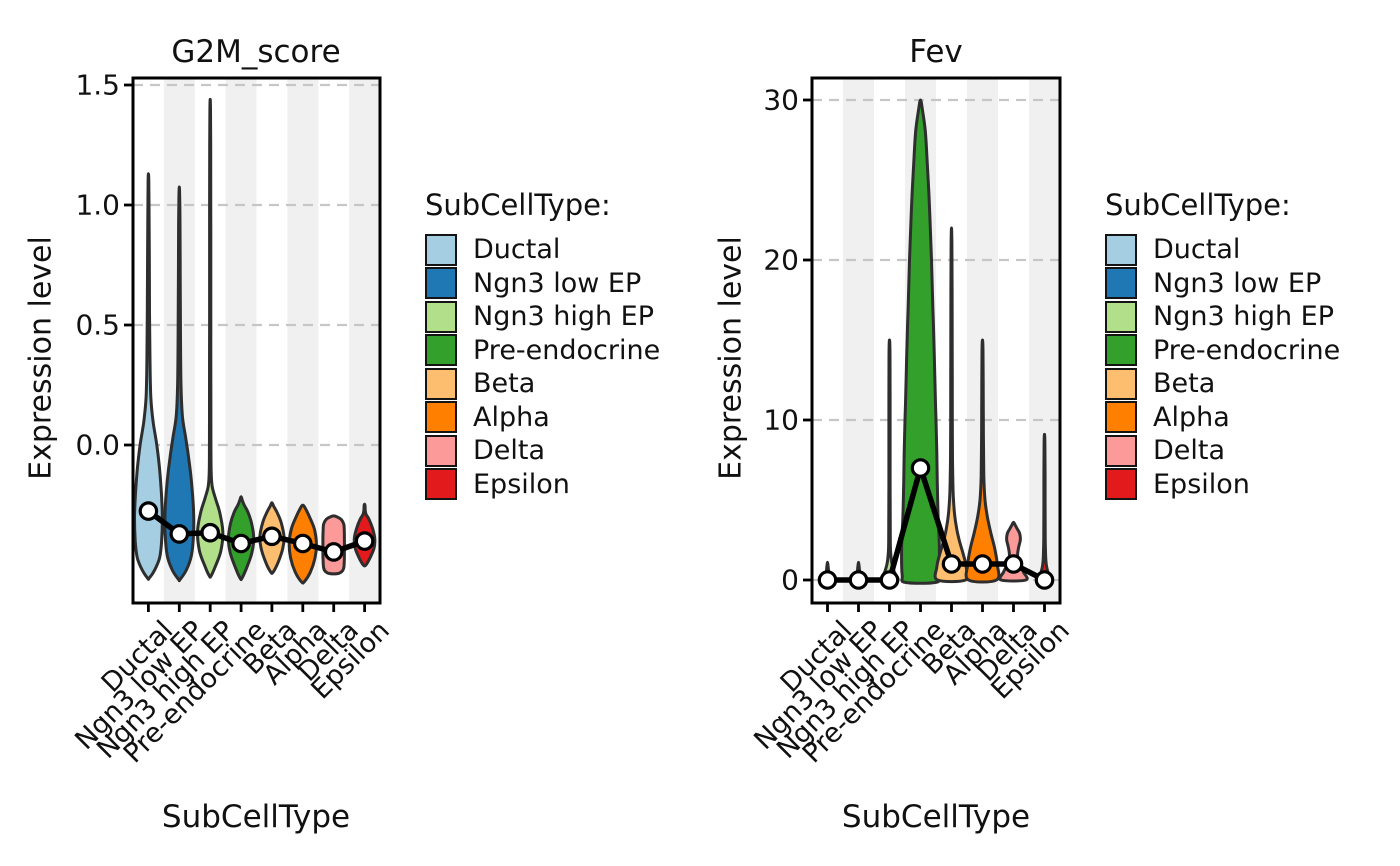 The height and width of the screenshot is (866, 1400). I want to click on panel-title-fev: Fev, so click(936, 52).